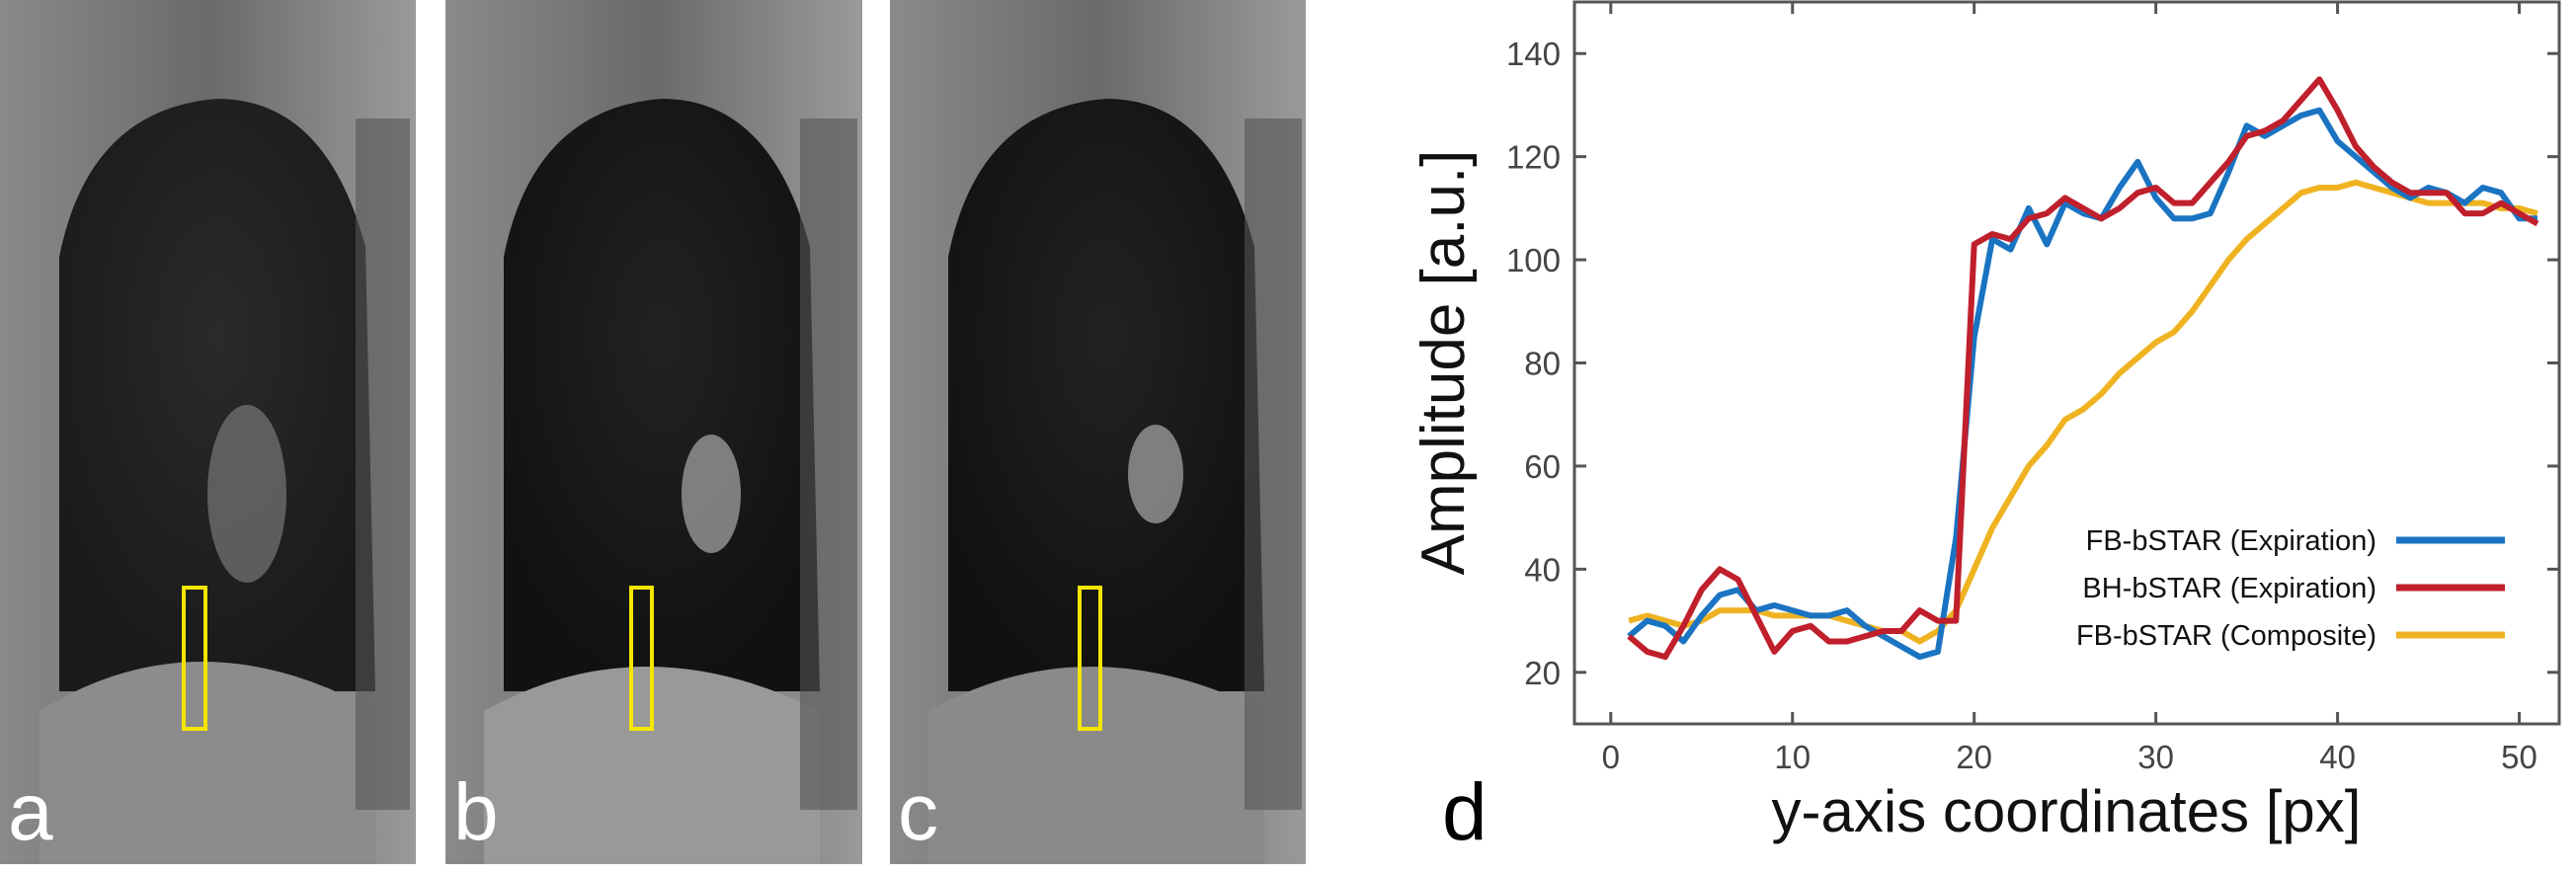  What do you see at coordinates (1974, 757) in the screenshot?
I see `x-tick-label: 20` at bounding box center [1974, 757].